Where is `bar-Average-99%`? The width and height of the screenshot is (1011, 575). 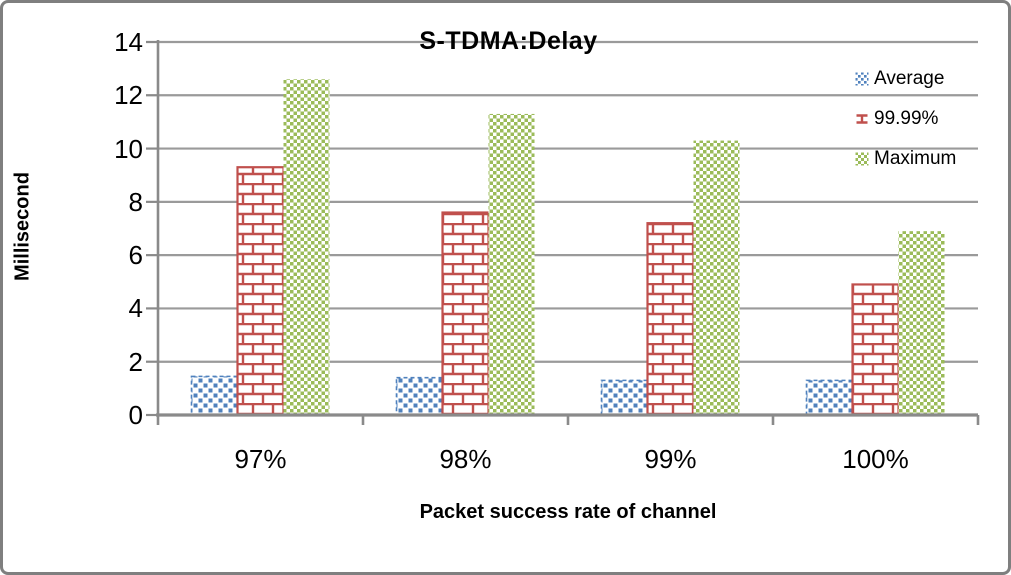
bar-Average-99% is located at coordinates (624, 397).